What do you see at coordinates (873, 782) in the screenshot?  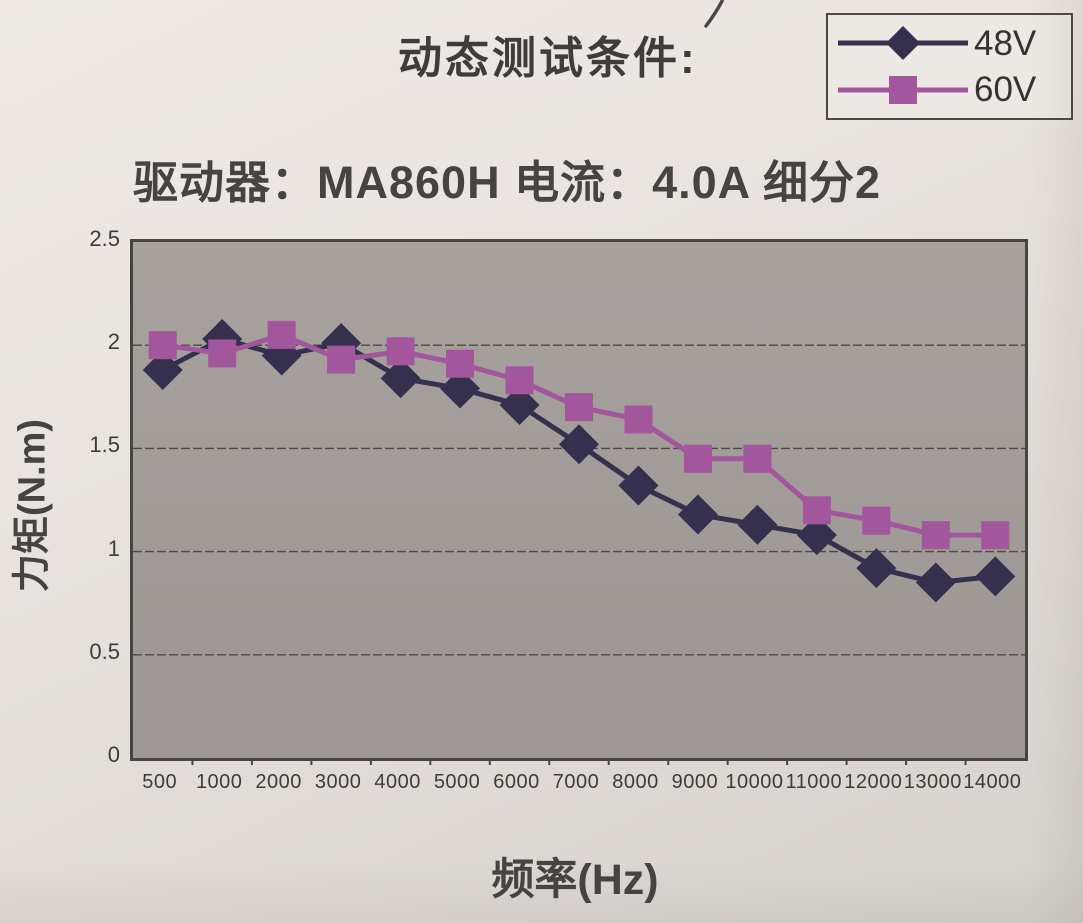 I see `x-tick-label: 12000` at bounding box center [873, 782].